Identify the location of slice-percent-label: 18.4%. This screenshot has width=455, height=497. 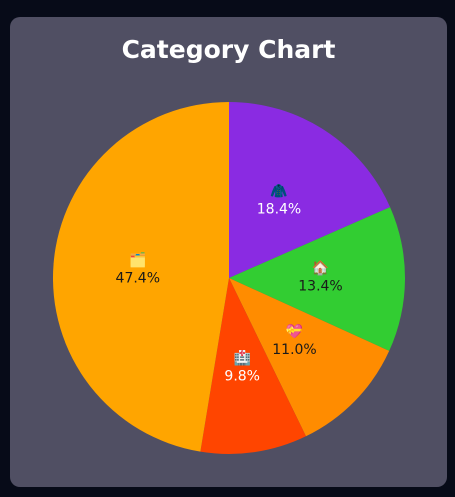
(279, 209).